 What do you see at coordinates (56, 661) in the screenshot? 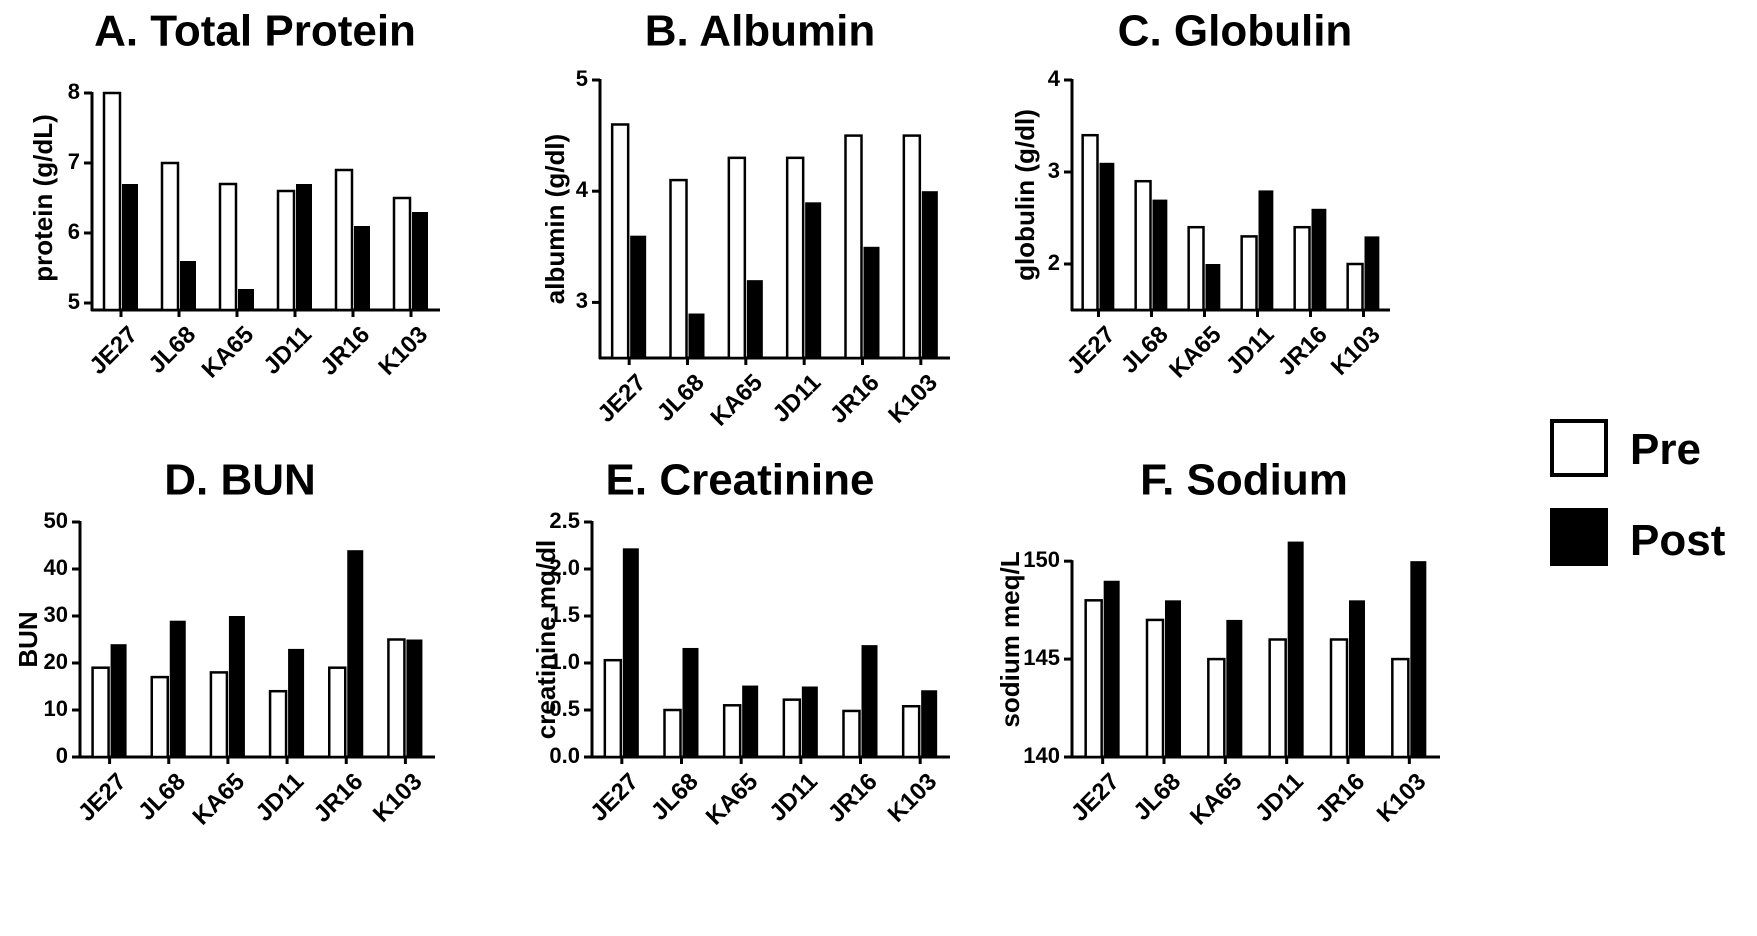
I see `y-tick-label: 20` at bounding box center [56, 661].